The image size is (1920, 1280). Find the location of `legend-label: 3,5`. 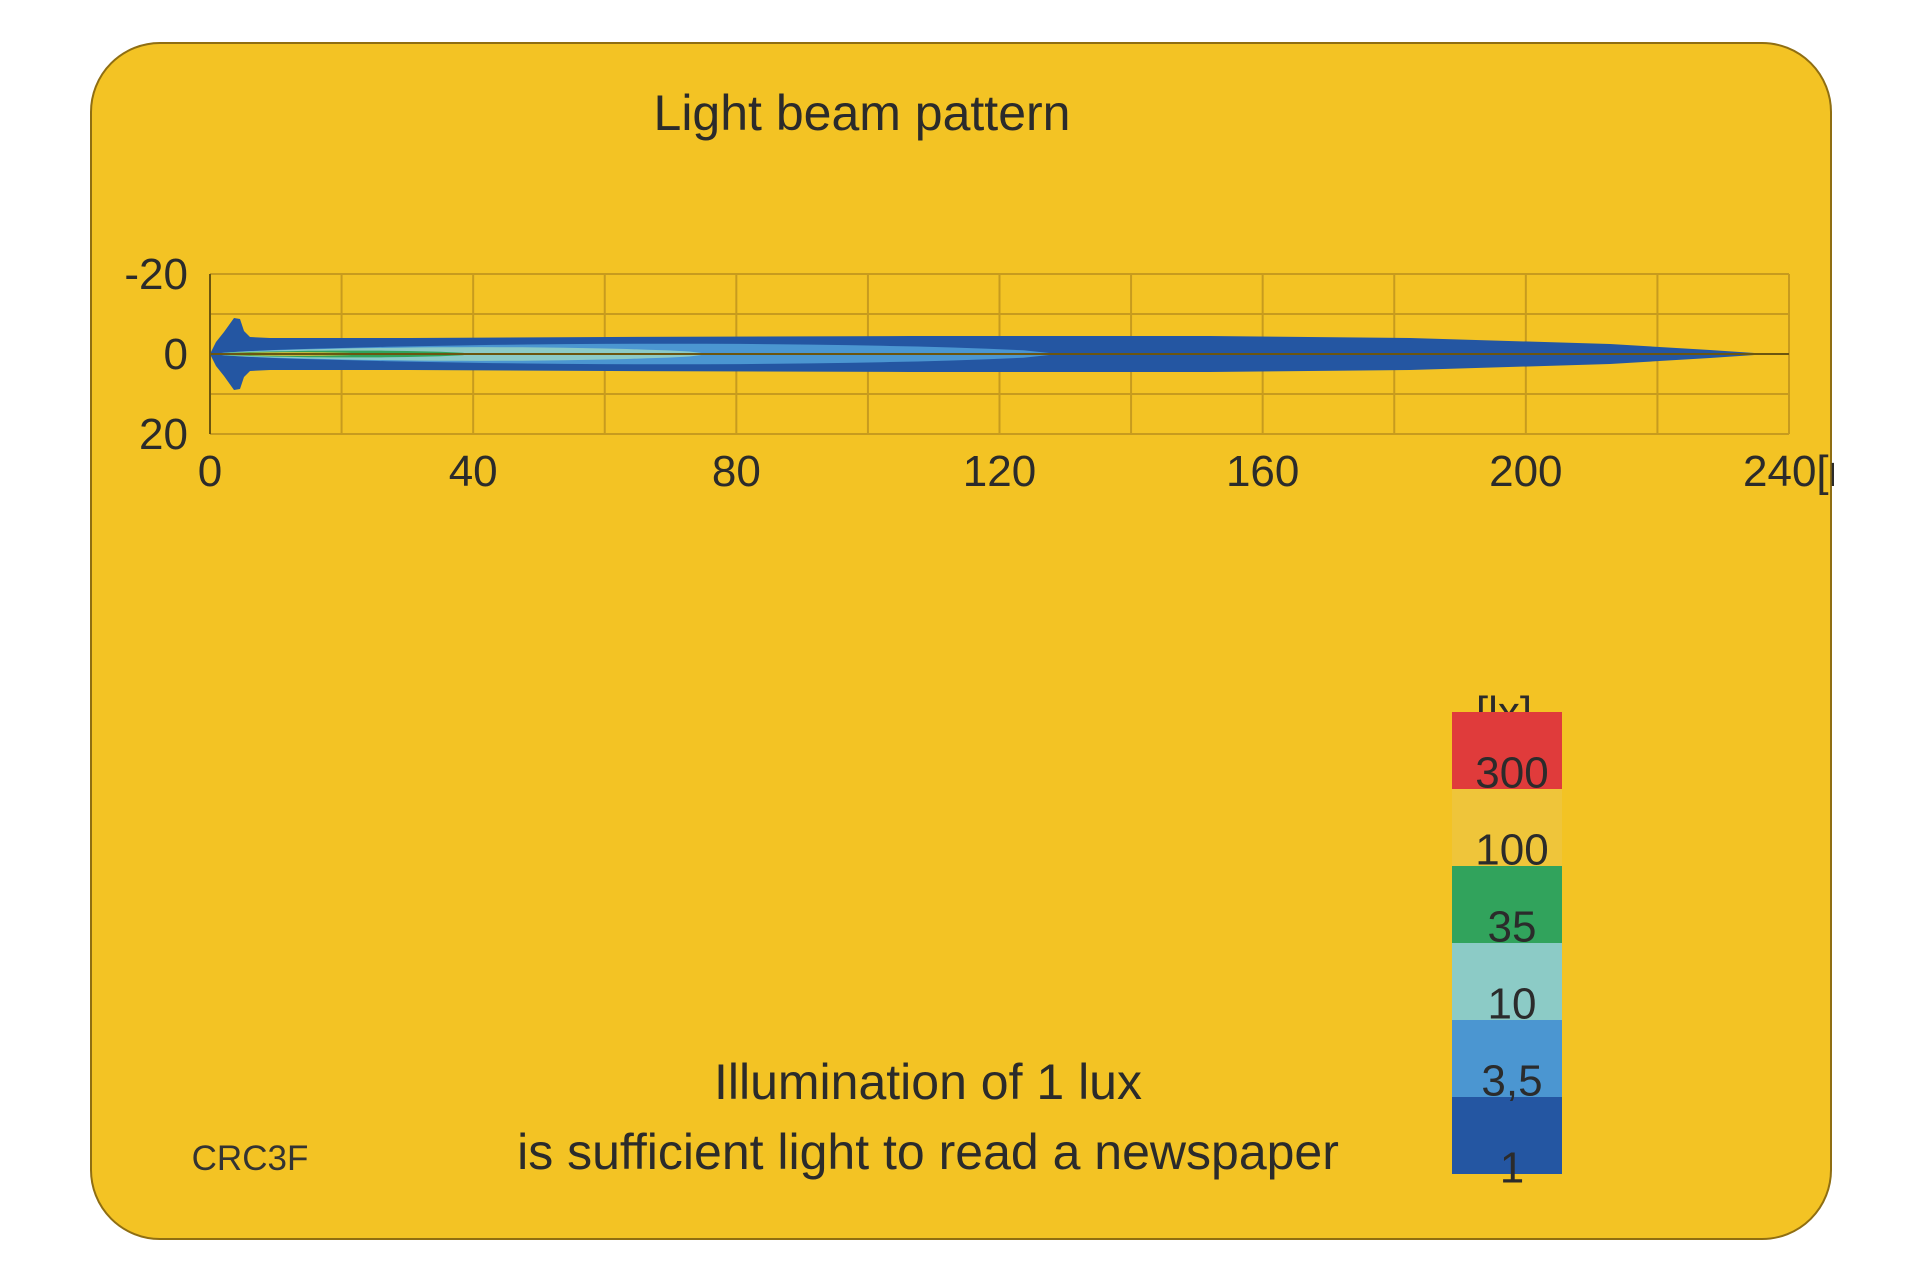

legend-label: 3,5 is located at coordinates (1511, 1080).